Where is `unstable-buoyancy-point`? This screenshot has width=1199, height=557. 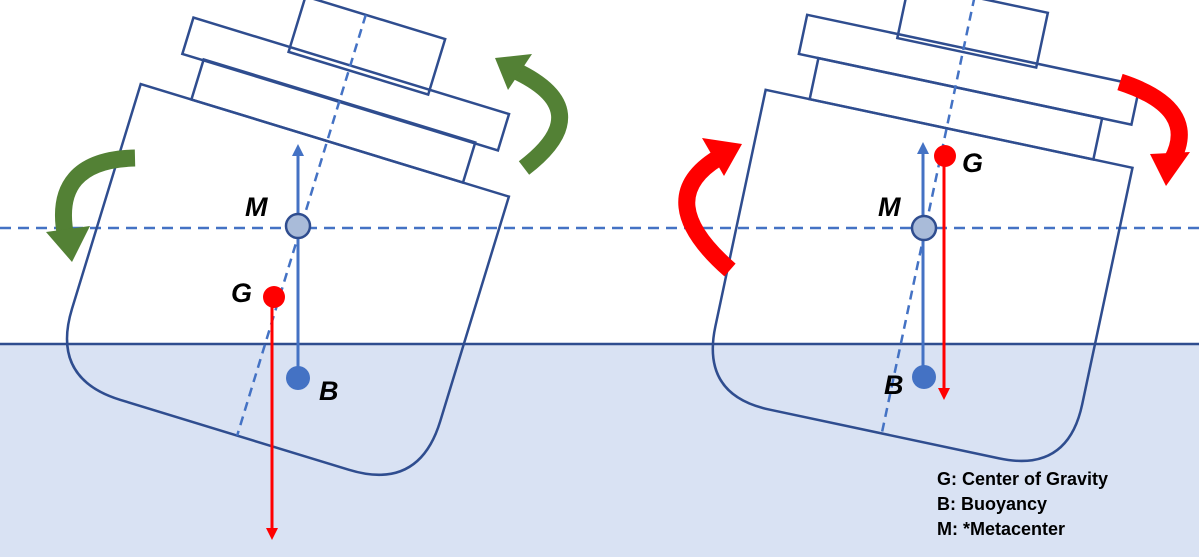 unstable-buoyancy-point is located at coordinates (924, 377).